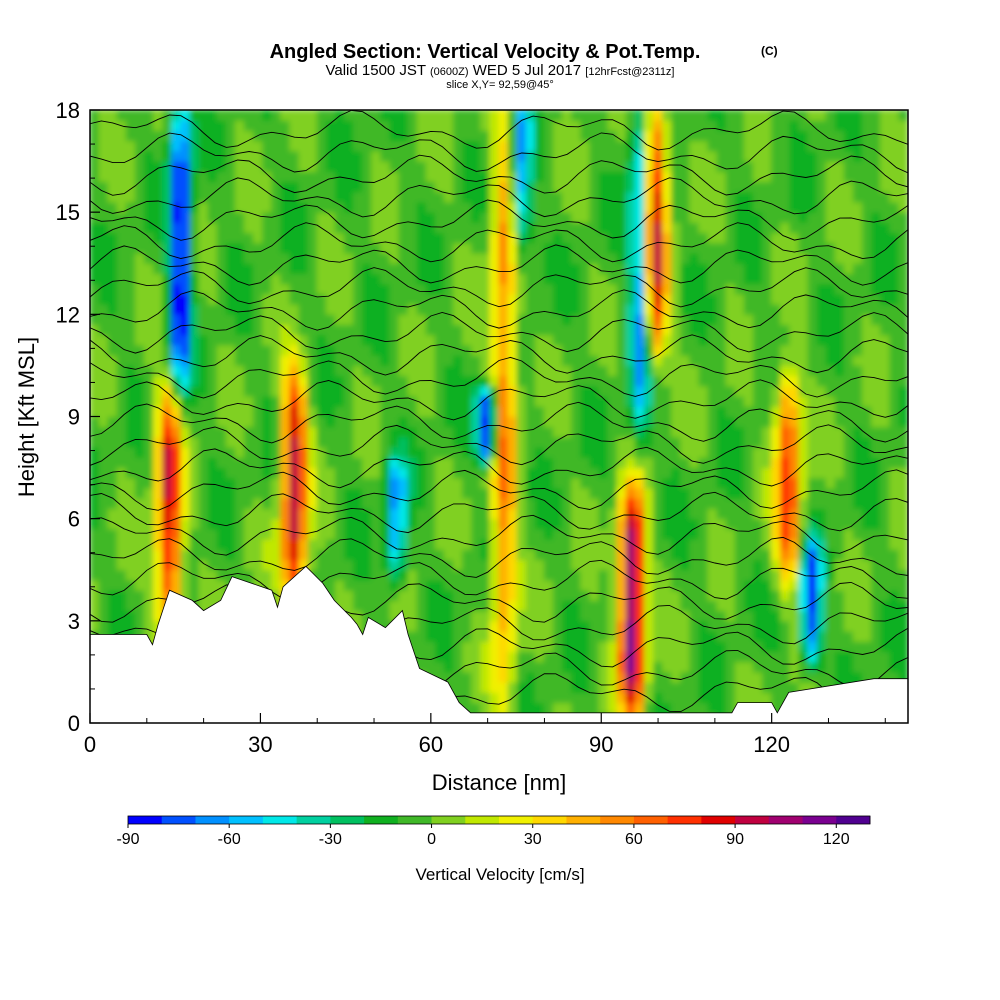 Image resolution: width=1000 pixels, height=1000 pixels. Describe the element at coordinates (735, 839) in the screenshot. I see `colorbar-label: 90` at that location.